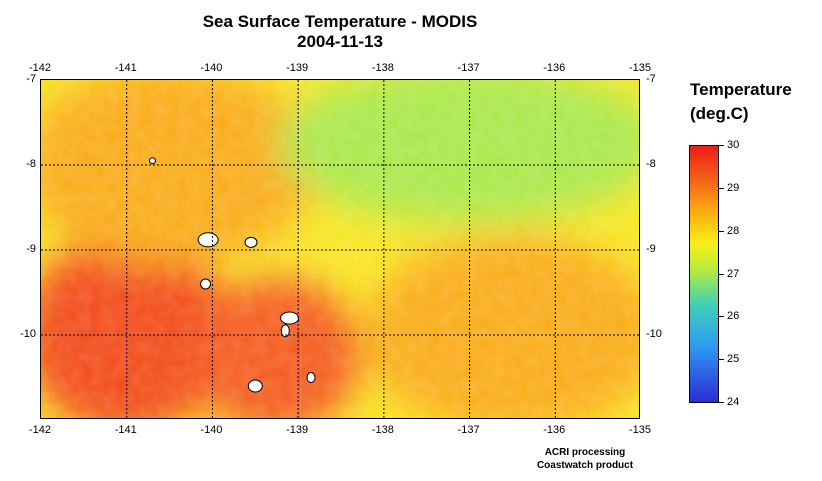  Describe the element at coordinates (340, 41) in the screenshot. I see `chart-date: 2004-11-13` at that location.